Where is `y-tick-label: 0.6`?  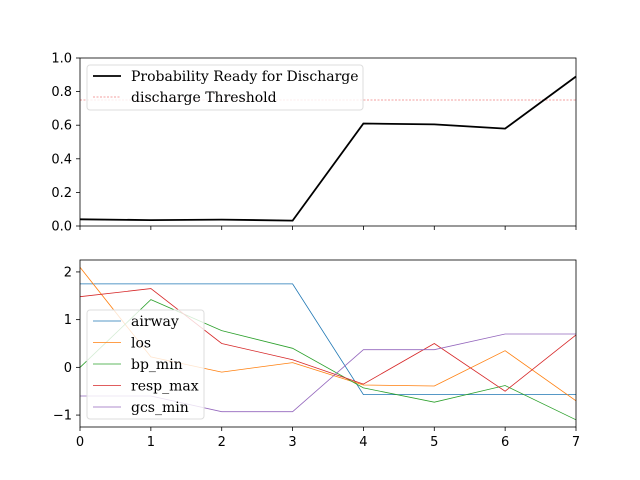
y-tick-label: 0.6 is located at coordinates (61, 126).